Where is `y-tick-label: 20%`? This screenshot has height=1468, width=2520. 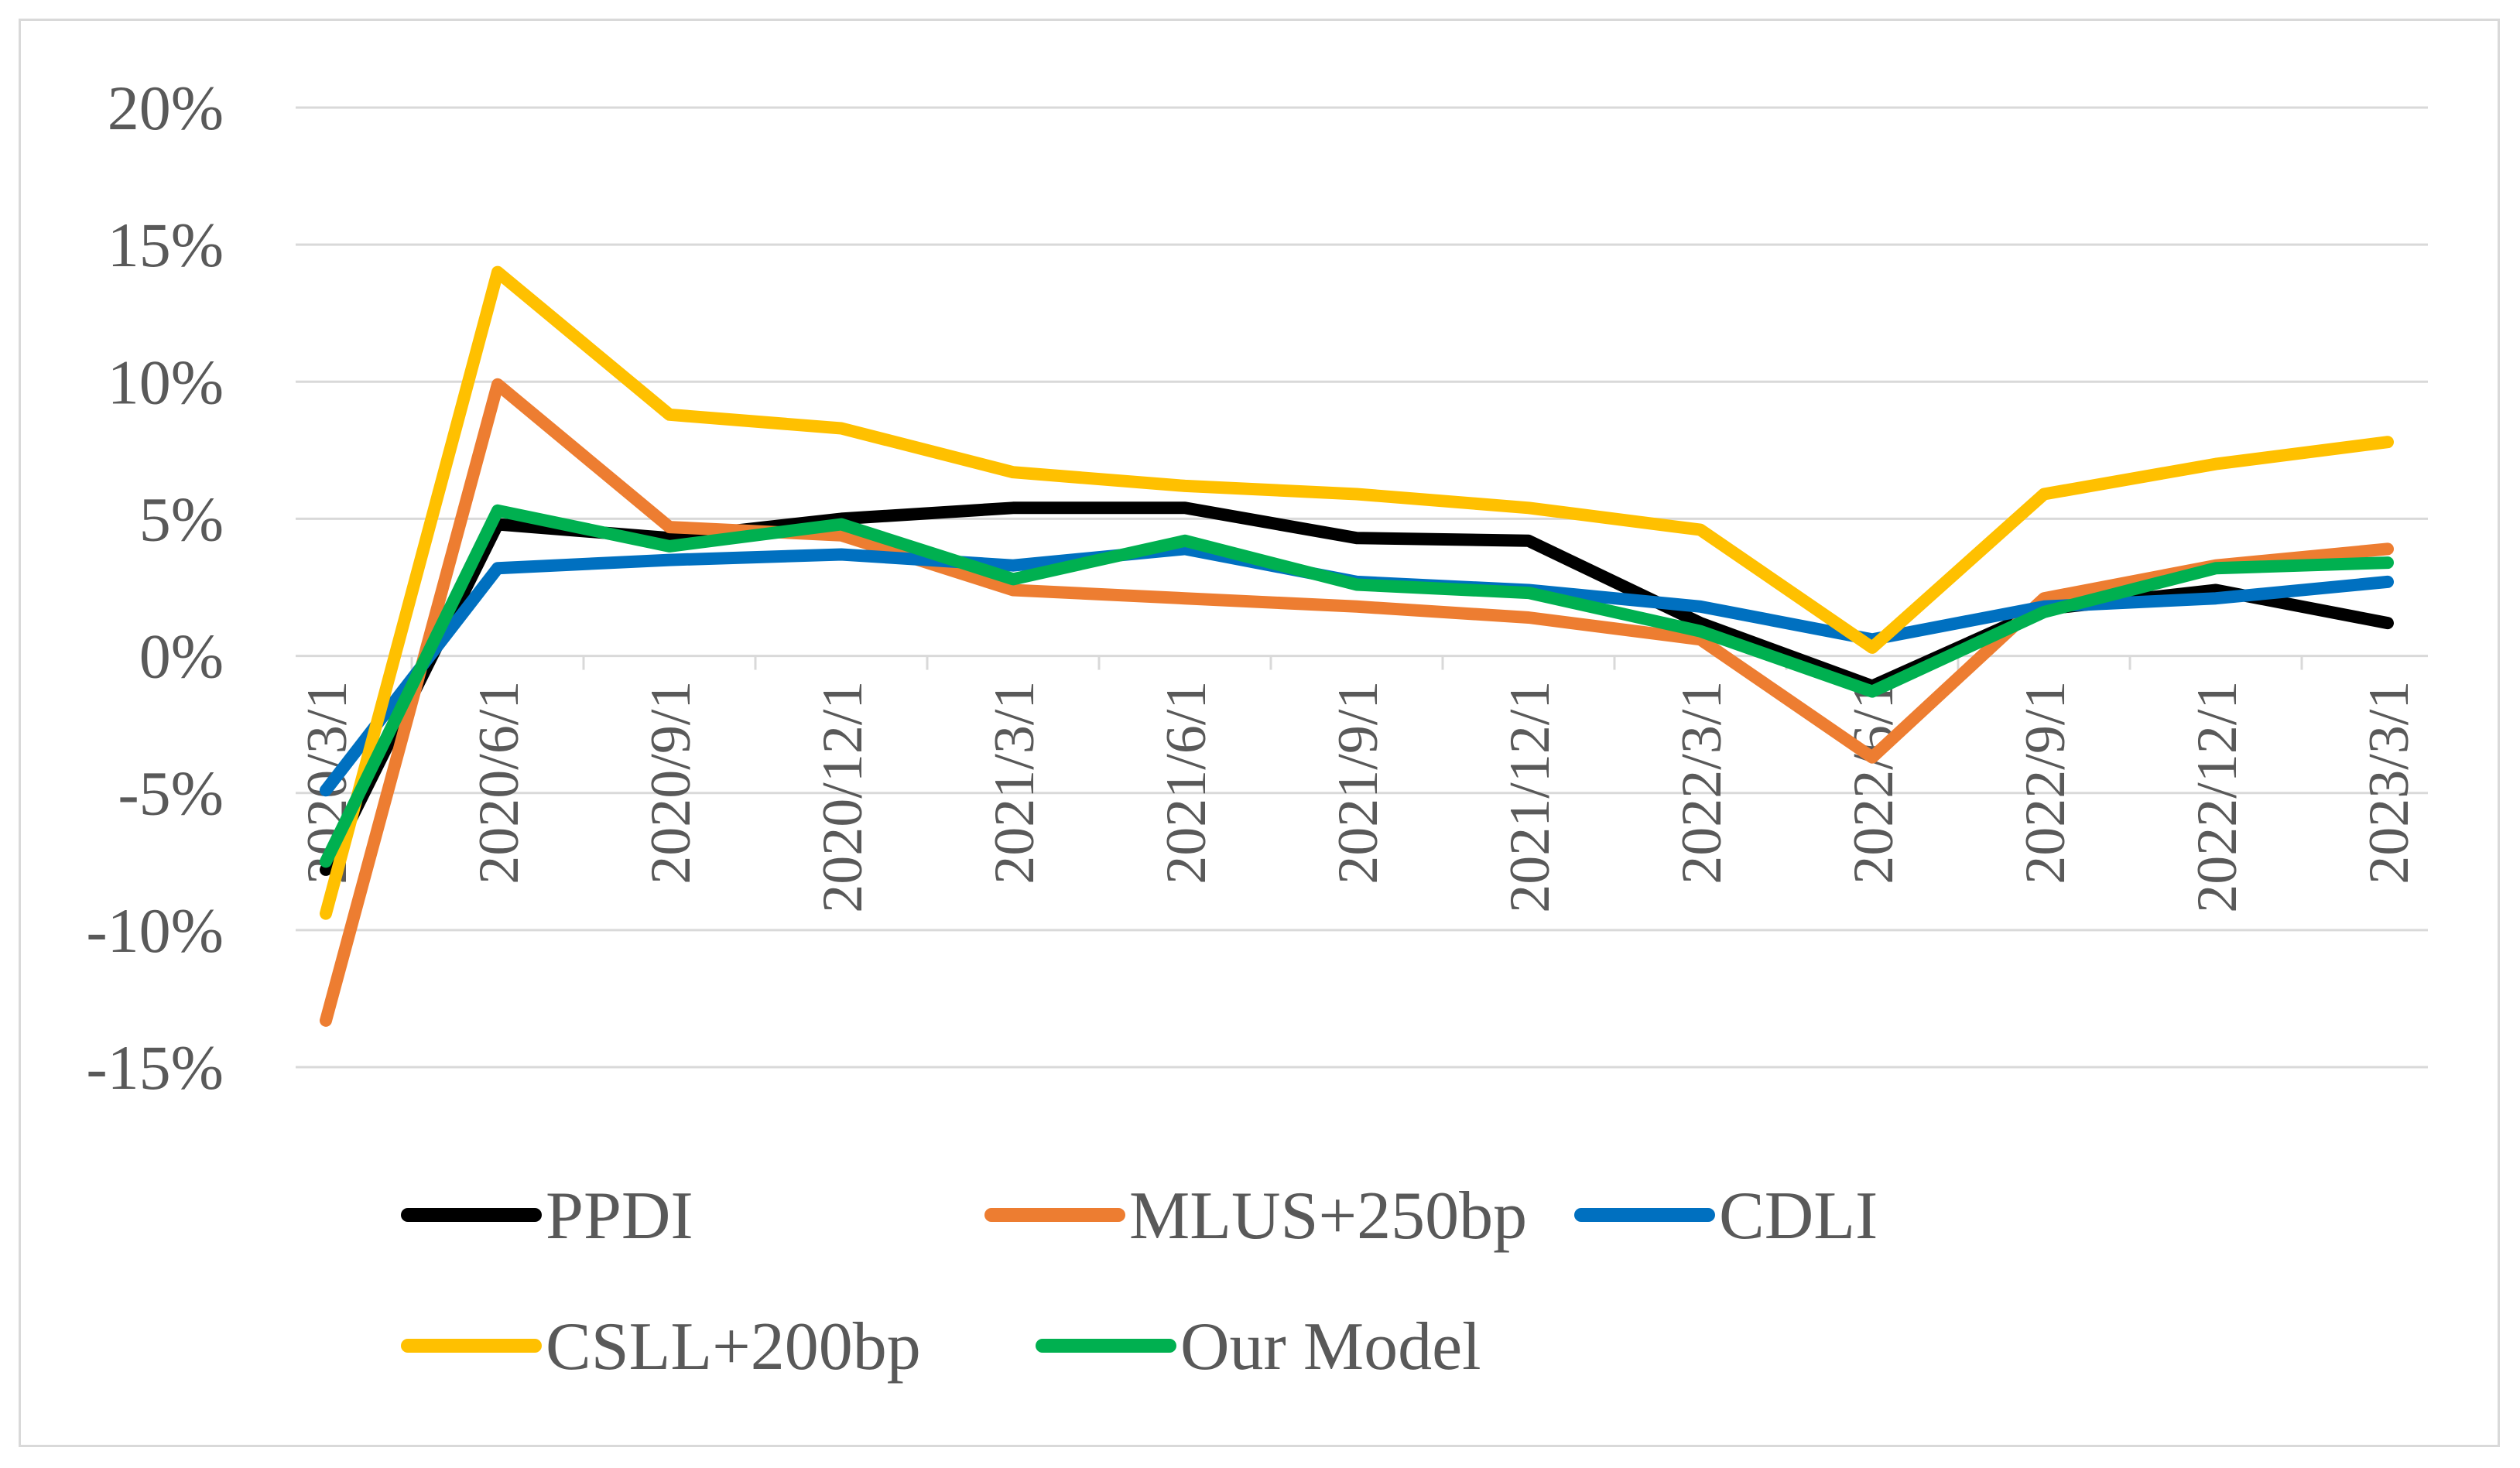 y-tick-label: 20% is located at coordinates (166, 108).